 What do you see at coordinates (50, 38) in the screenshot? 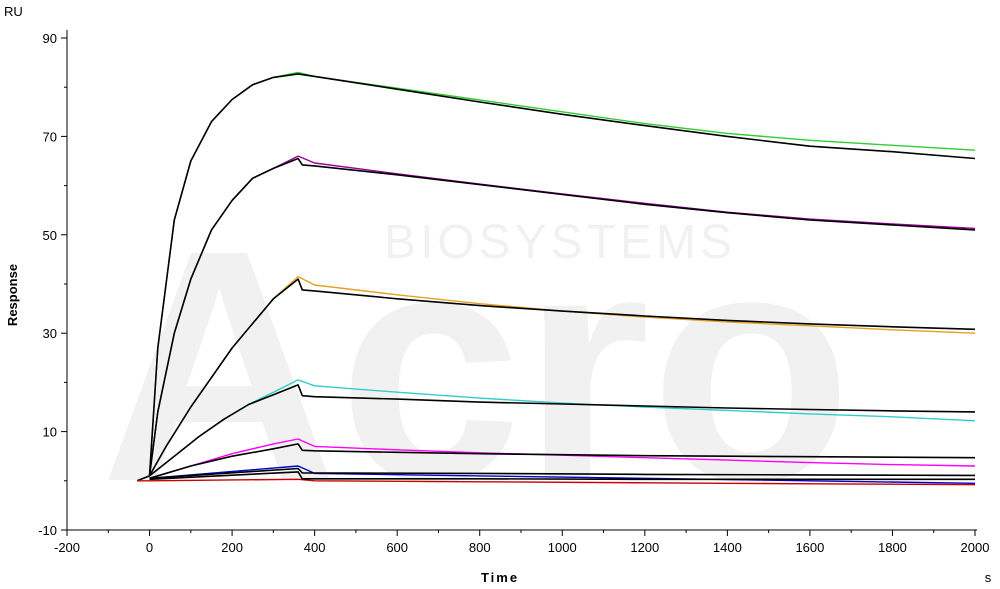
I see `y-tick-label: 90` at bounding box center [50, 38].